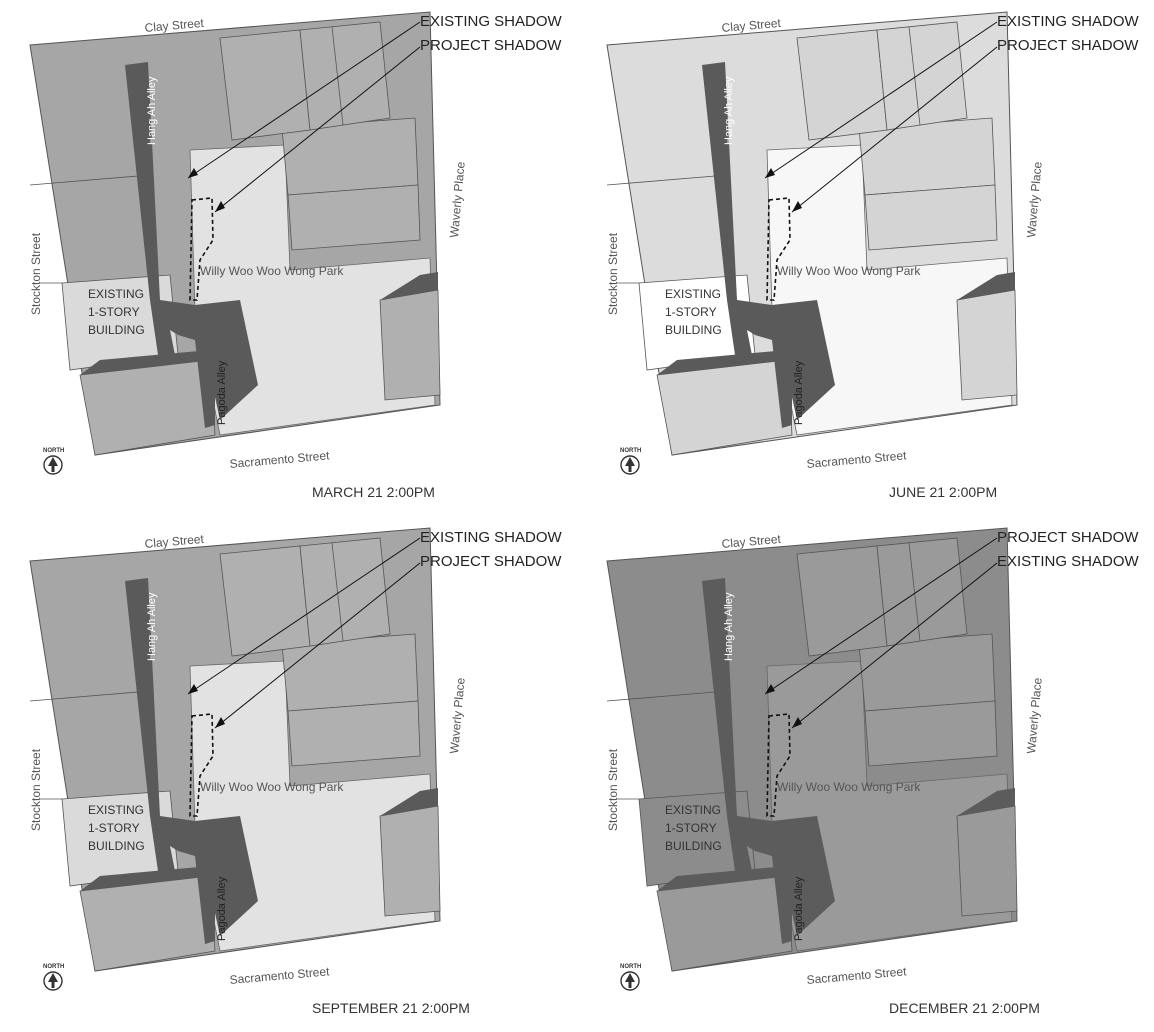 This screenshot has width=1154, height=1032. Describe the element at coordinates (391, 1008) in the screenshot. I see `panel-caption: SEPTEMBER 21 2:00PM` at that location.